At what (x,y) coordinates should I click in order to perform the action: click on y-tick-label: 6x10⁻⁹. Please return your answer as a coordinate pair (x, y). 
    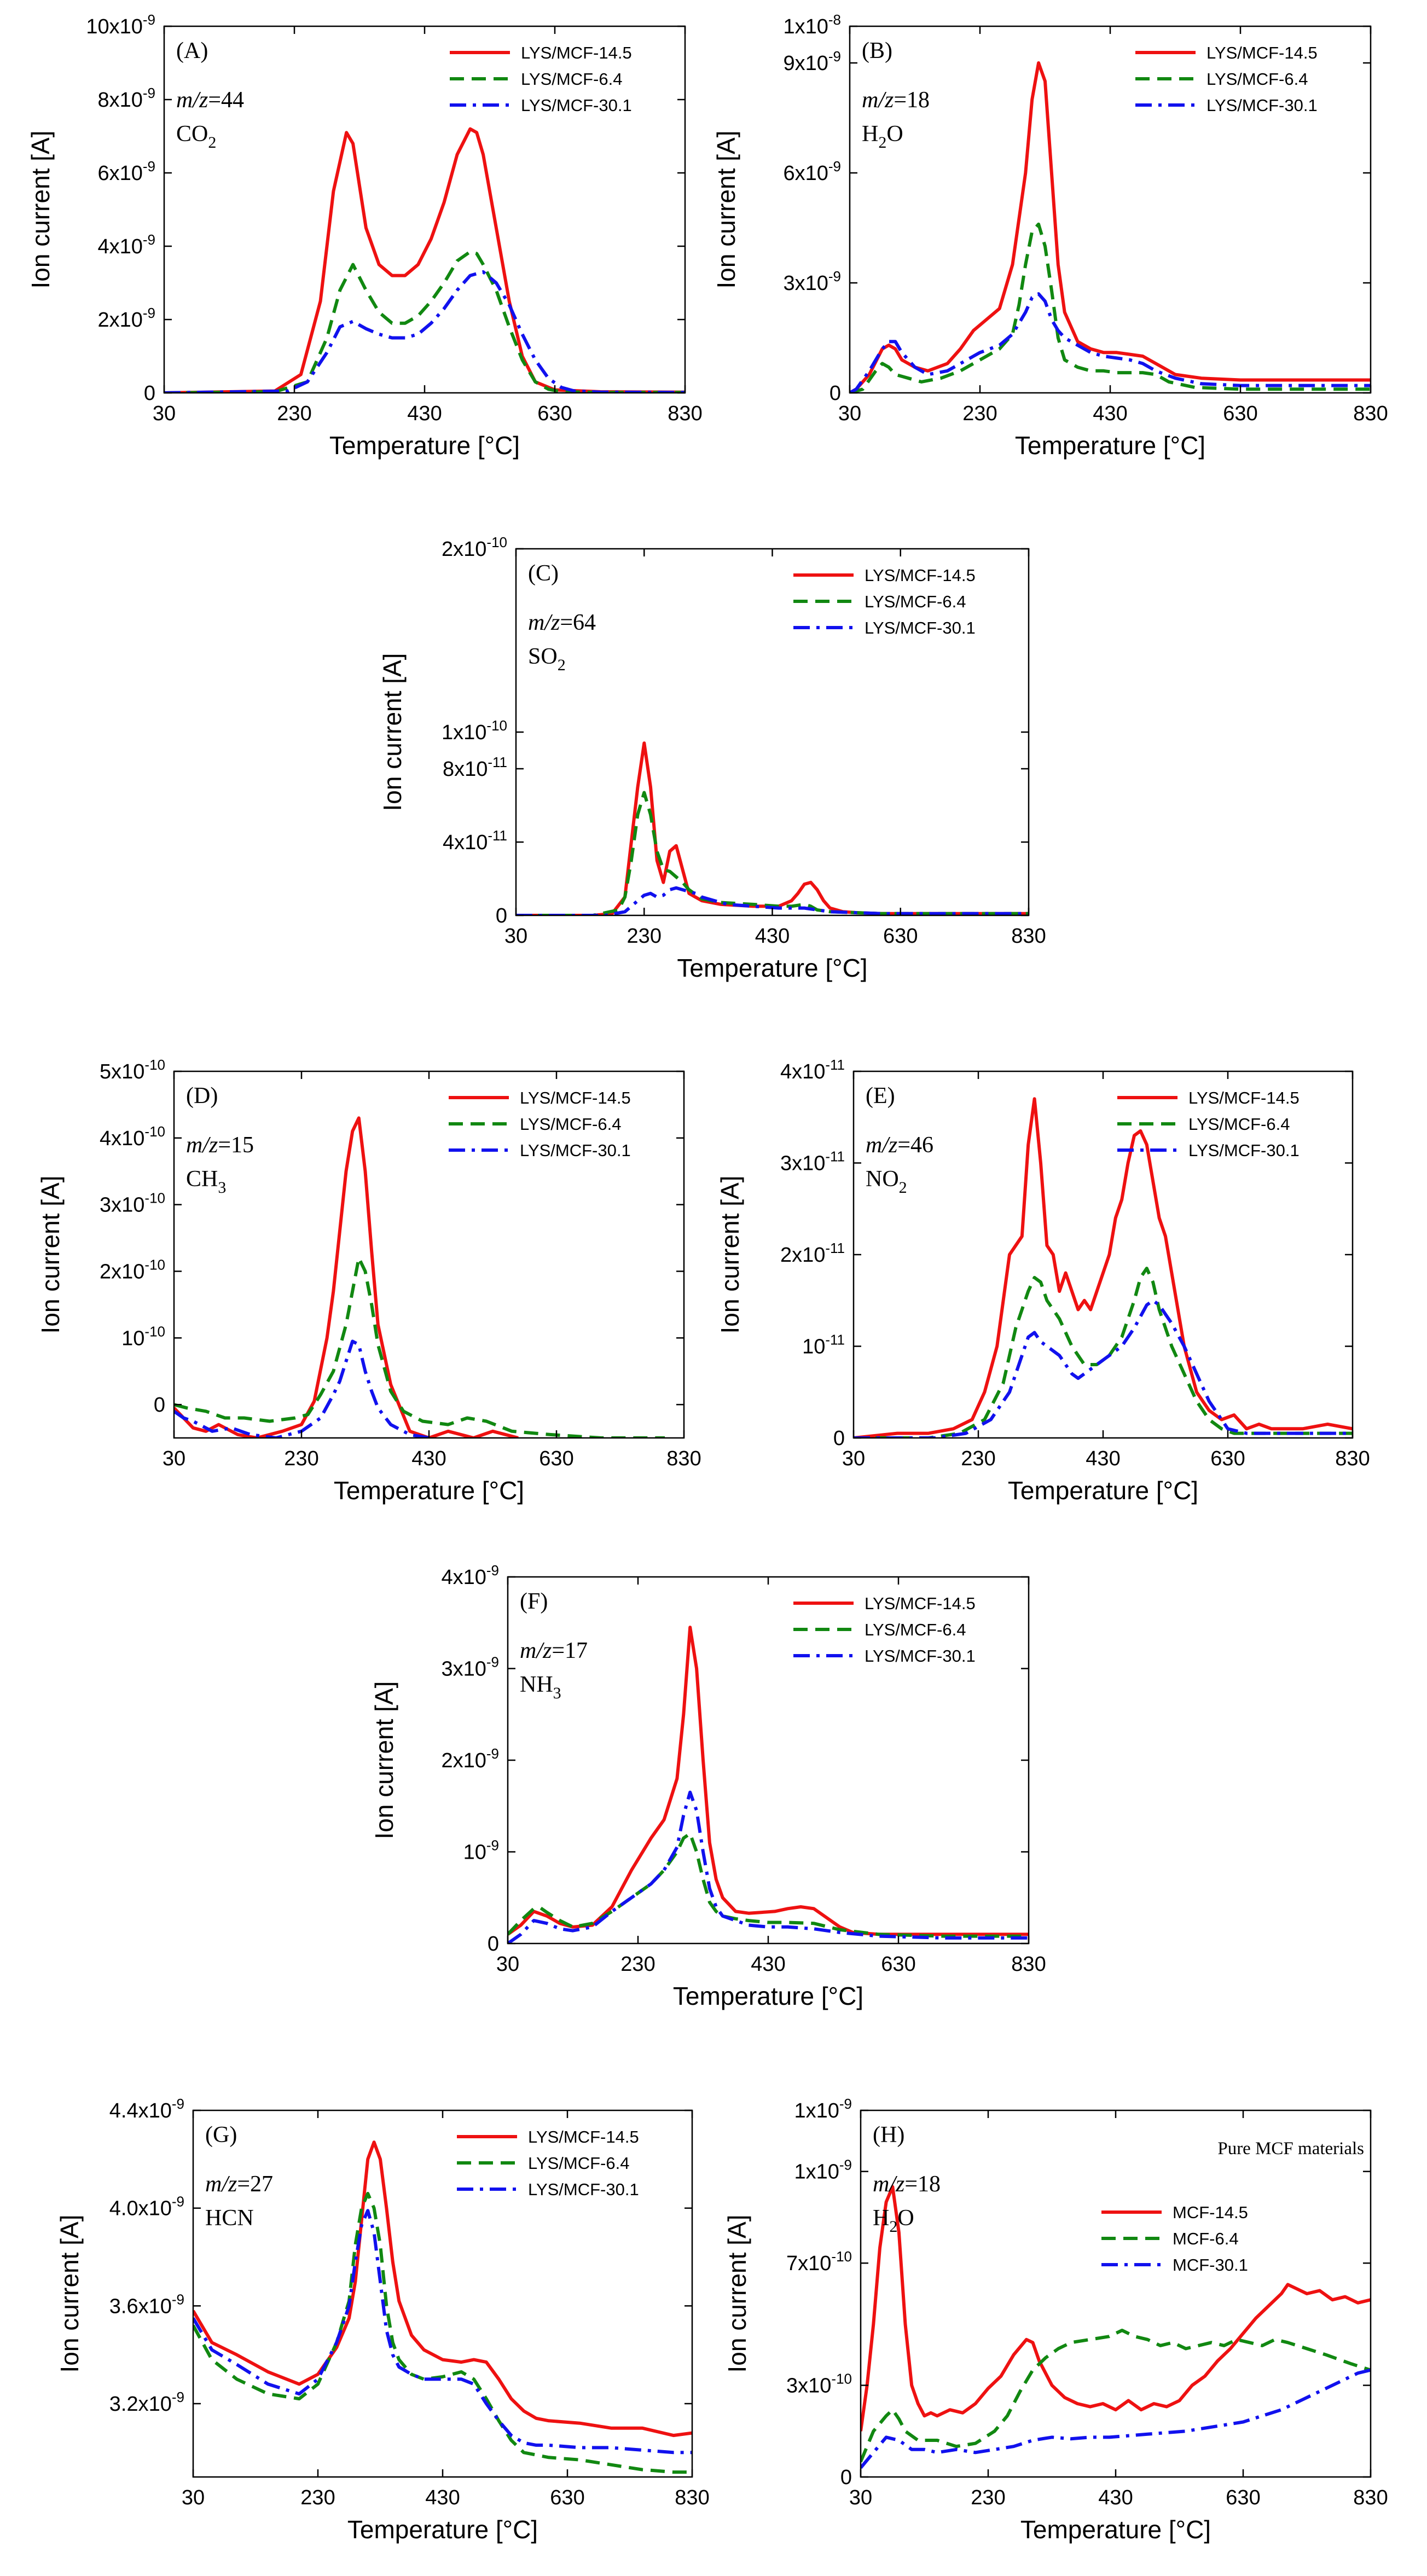
    Looking at the image, I should click on (126, 172).